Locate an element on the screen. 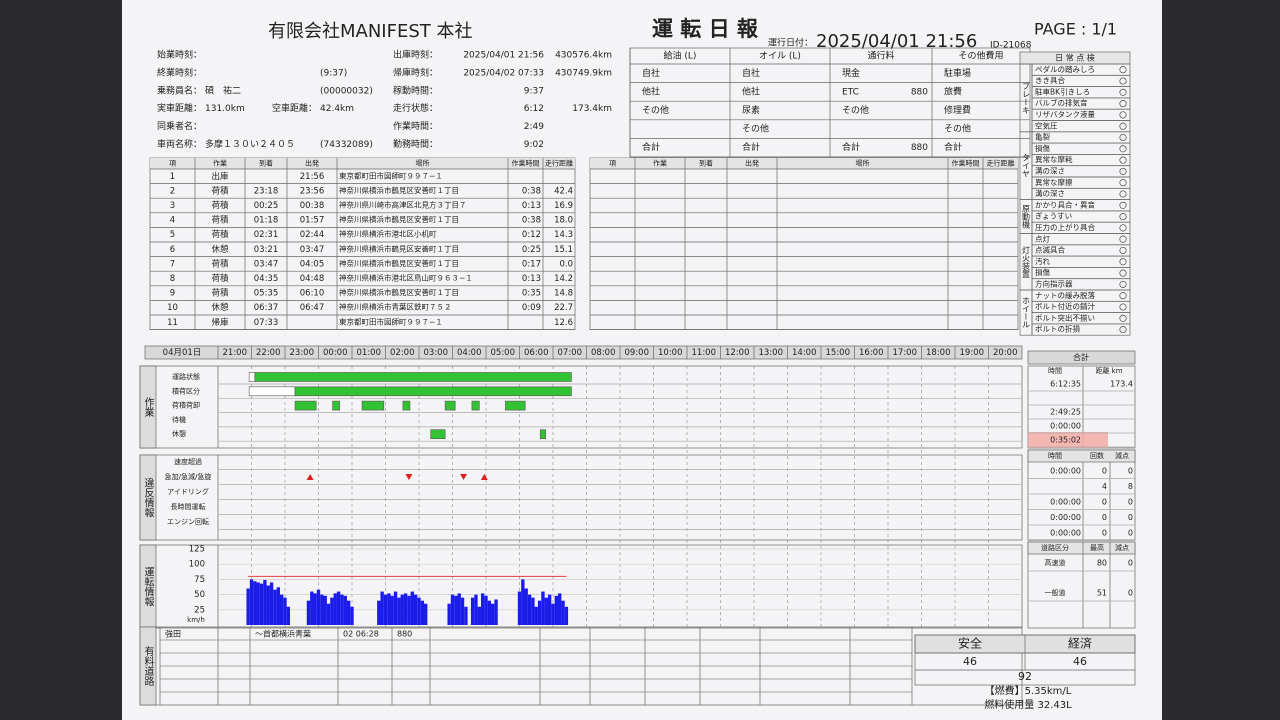 The image size is (1280, 720). totals-cell: 2:49:25 is located at coordinates (1065, 412).